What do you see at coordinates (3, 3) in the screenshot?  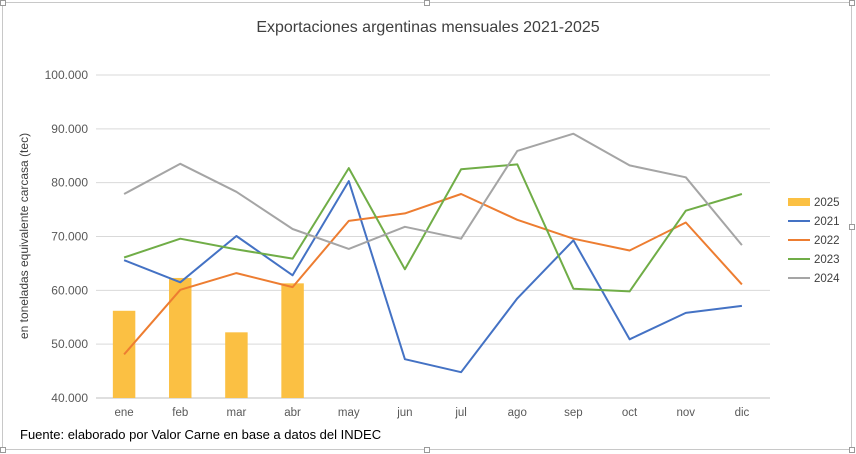 I see `resize-handle-top-left` at bounding box center [3, 3].